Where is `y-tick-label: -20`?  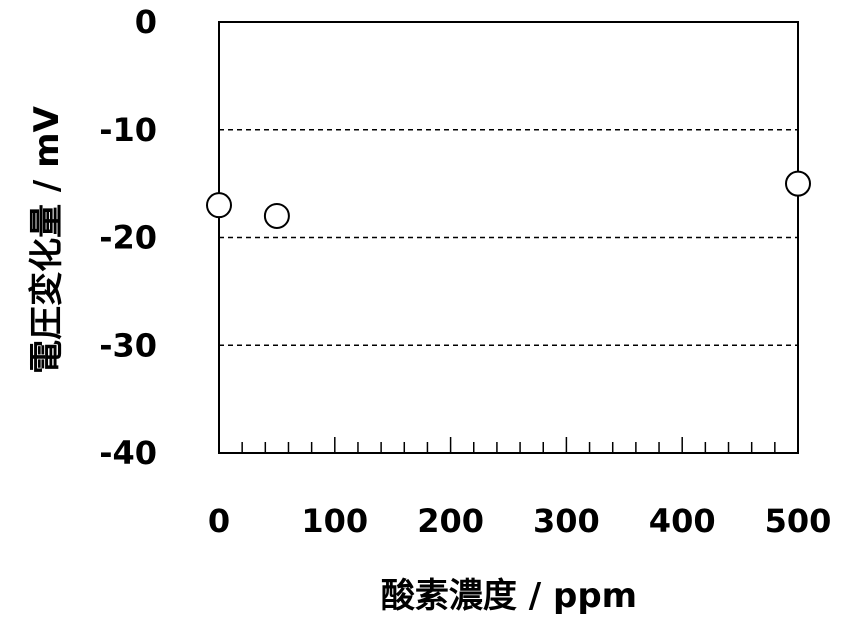
y-tick-label: -20 is located at coordinates (128, 238).